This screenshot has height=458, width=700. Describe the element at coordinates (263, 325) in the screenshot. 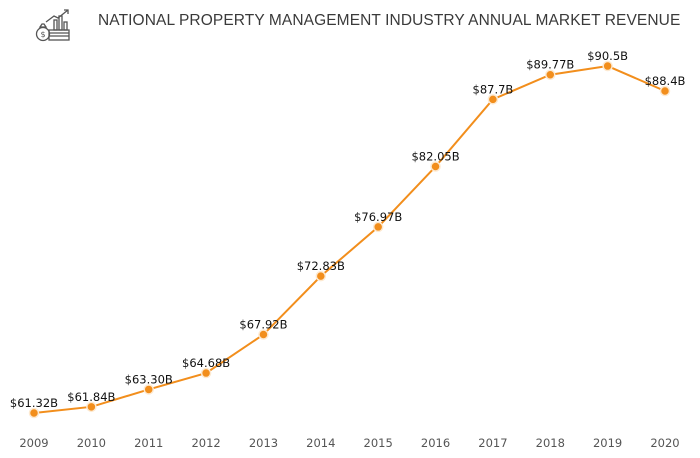

I see `data-label: $67.92B` at that location.